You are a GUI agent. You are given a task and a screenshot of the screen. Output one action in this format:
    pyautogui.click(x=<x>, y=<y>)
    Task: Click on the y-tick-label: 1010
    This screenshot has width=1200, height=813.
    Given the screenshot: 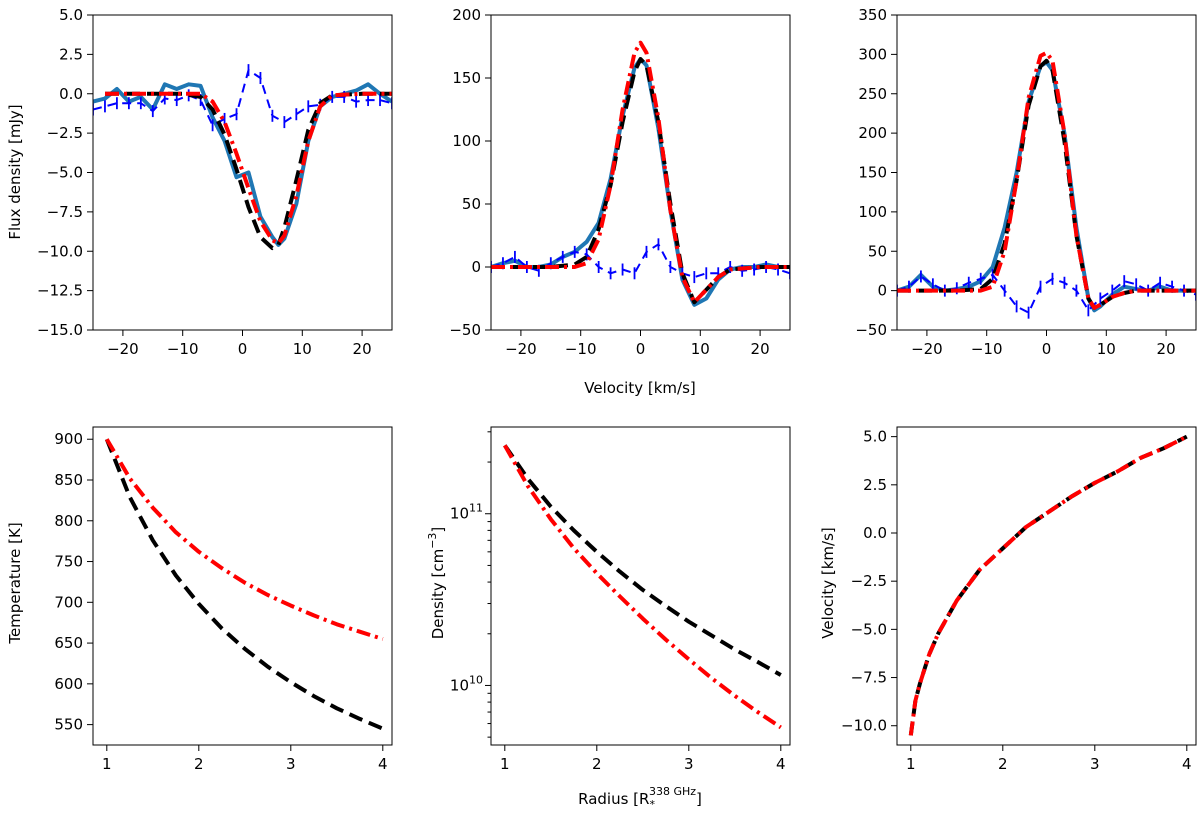 What is the action you would take?
    pyautogui.click(x=466, y=683)
    